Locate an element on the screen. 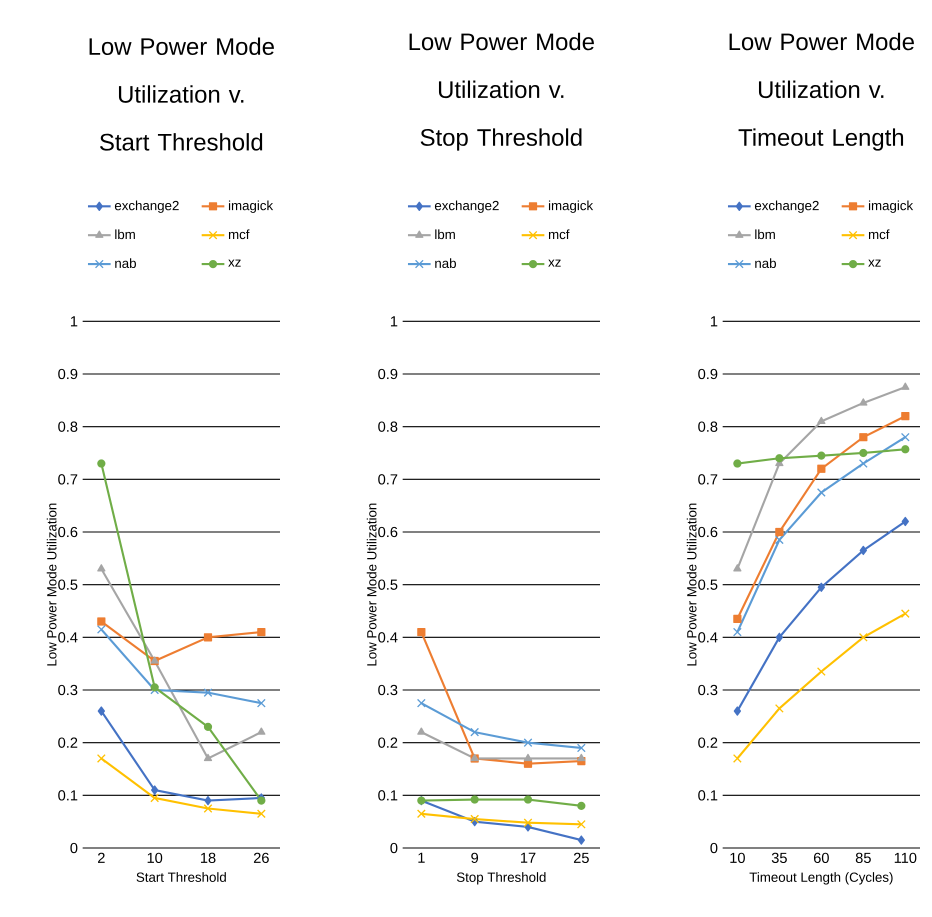 The height and width of the screenshot is (917, 932). x-tick-label: 25 is located at coordinates (581, 857).